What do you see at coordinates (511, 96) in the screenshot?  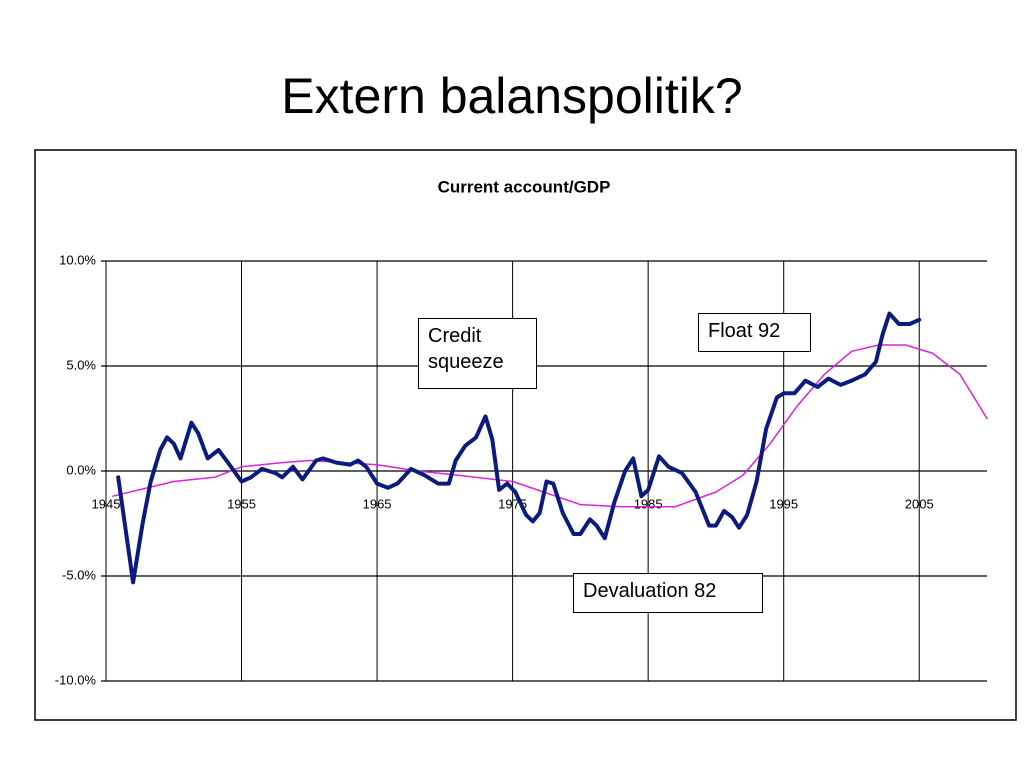 I see `slide-title: Extern balanspolitik?` at bounding box center [511, 96].